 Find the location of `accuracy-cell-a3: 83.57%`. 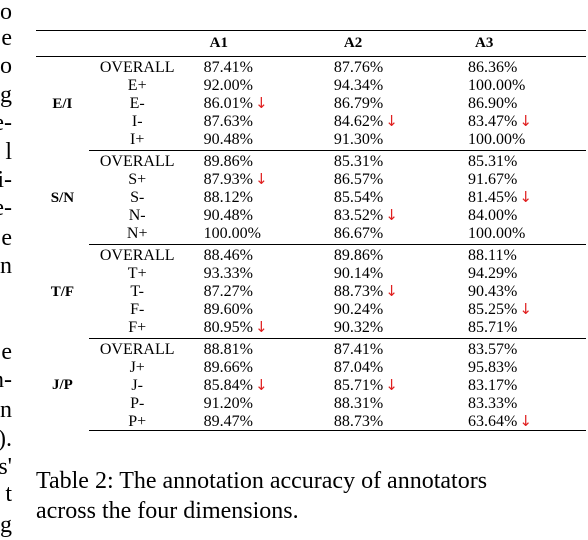

accuracy-cell-a3: 83.57% is located at coordinates (518, 348).